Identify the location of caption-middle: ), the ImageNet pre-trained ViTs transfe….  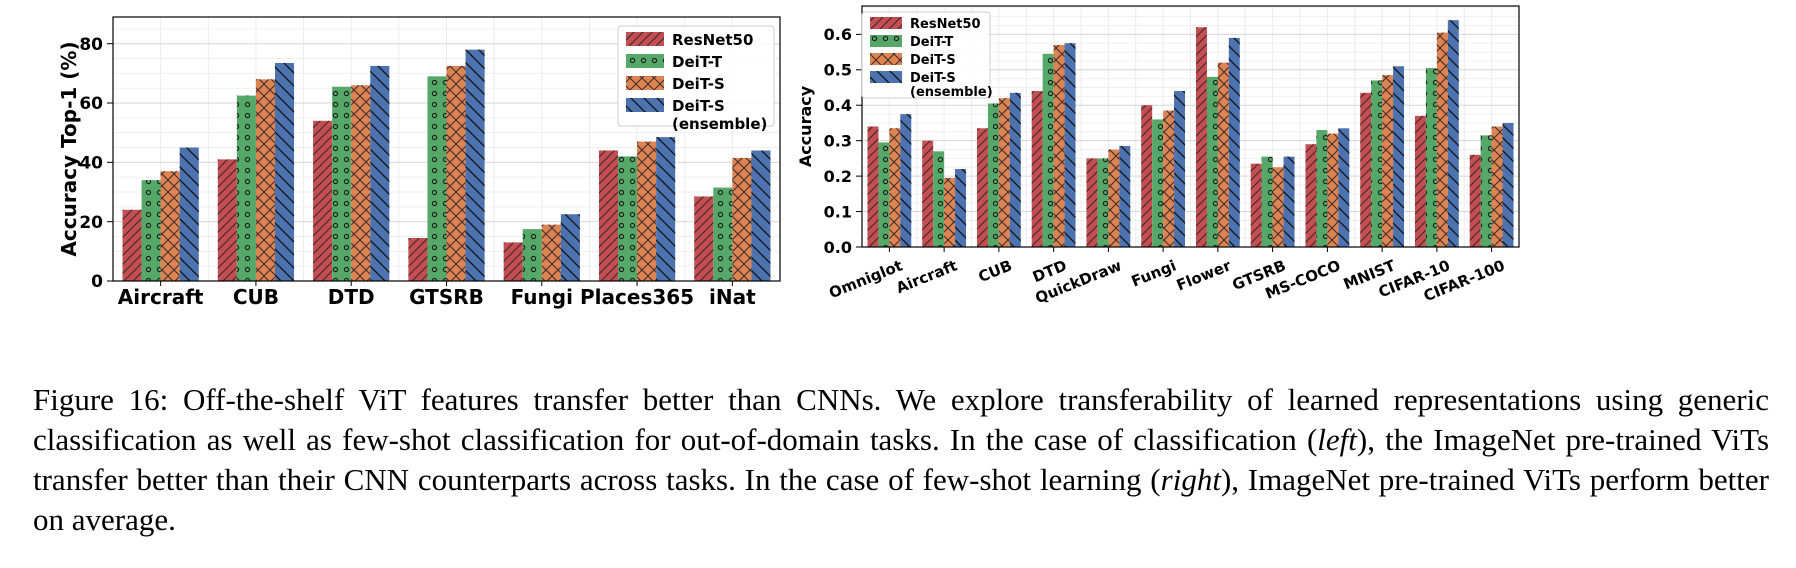
(901, 459).